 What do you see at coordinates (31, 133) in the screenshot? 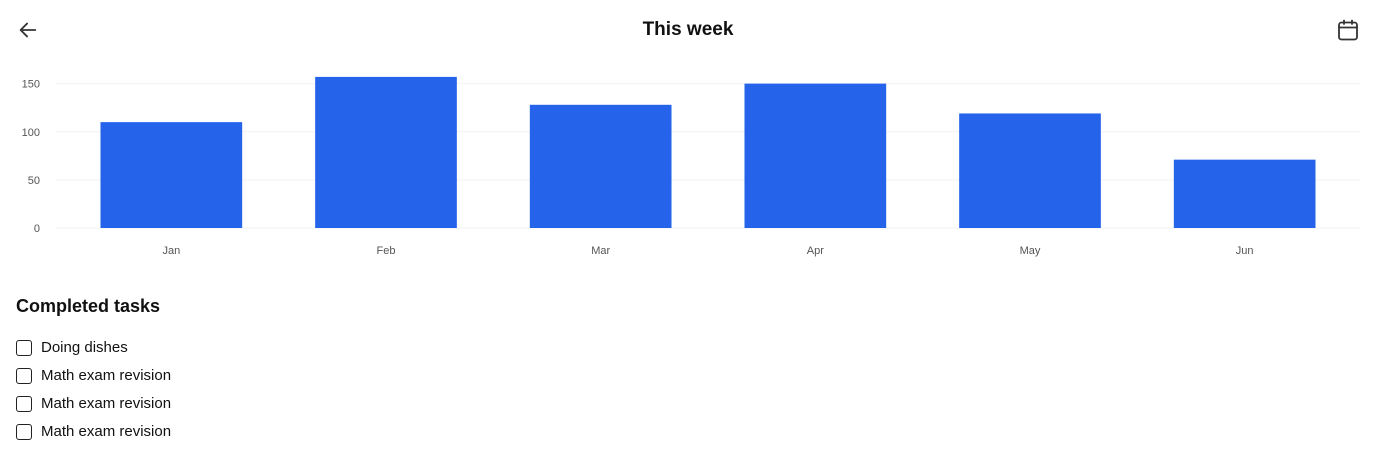
I see `y-tick-label: 100` at bounding box center [31, 133].